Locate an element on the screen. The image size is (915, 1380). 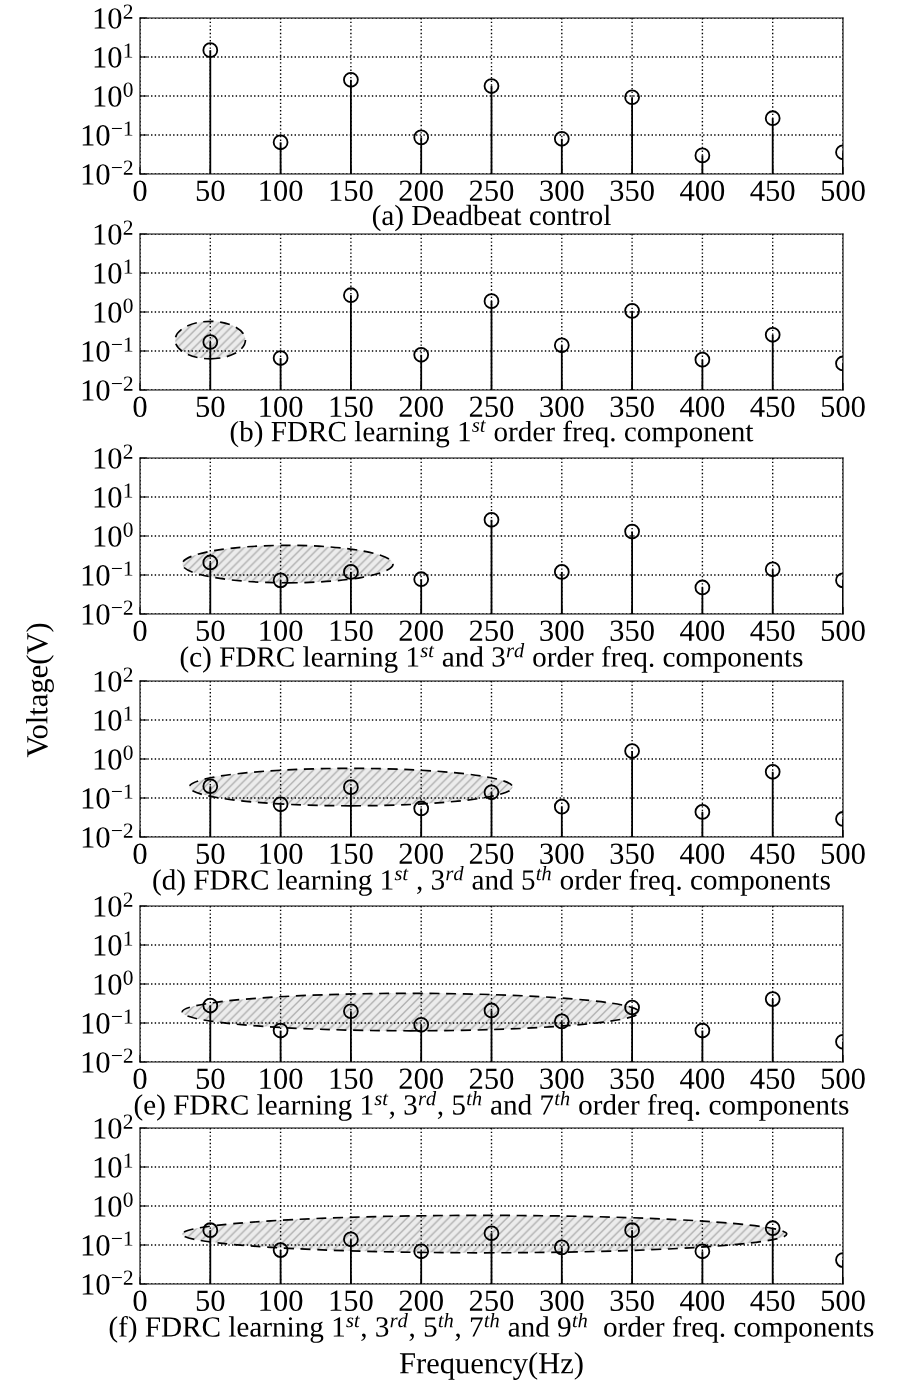
chart-title: (f) FDRC learning 1$^{st}$, 3$^{rd}$, 5$^{th}$, 7$^{th}$ and 9$^{th}$ order freq. components is located at coordinates (491, 1327).